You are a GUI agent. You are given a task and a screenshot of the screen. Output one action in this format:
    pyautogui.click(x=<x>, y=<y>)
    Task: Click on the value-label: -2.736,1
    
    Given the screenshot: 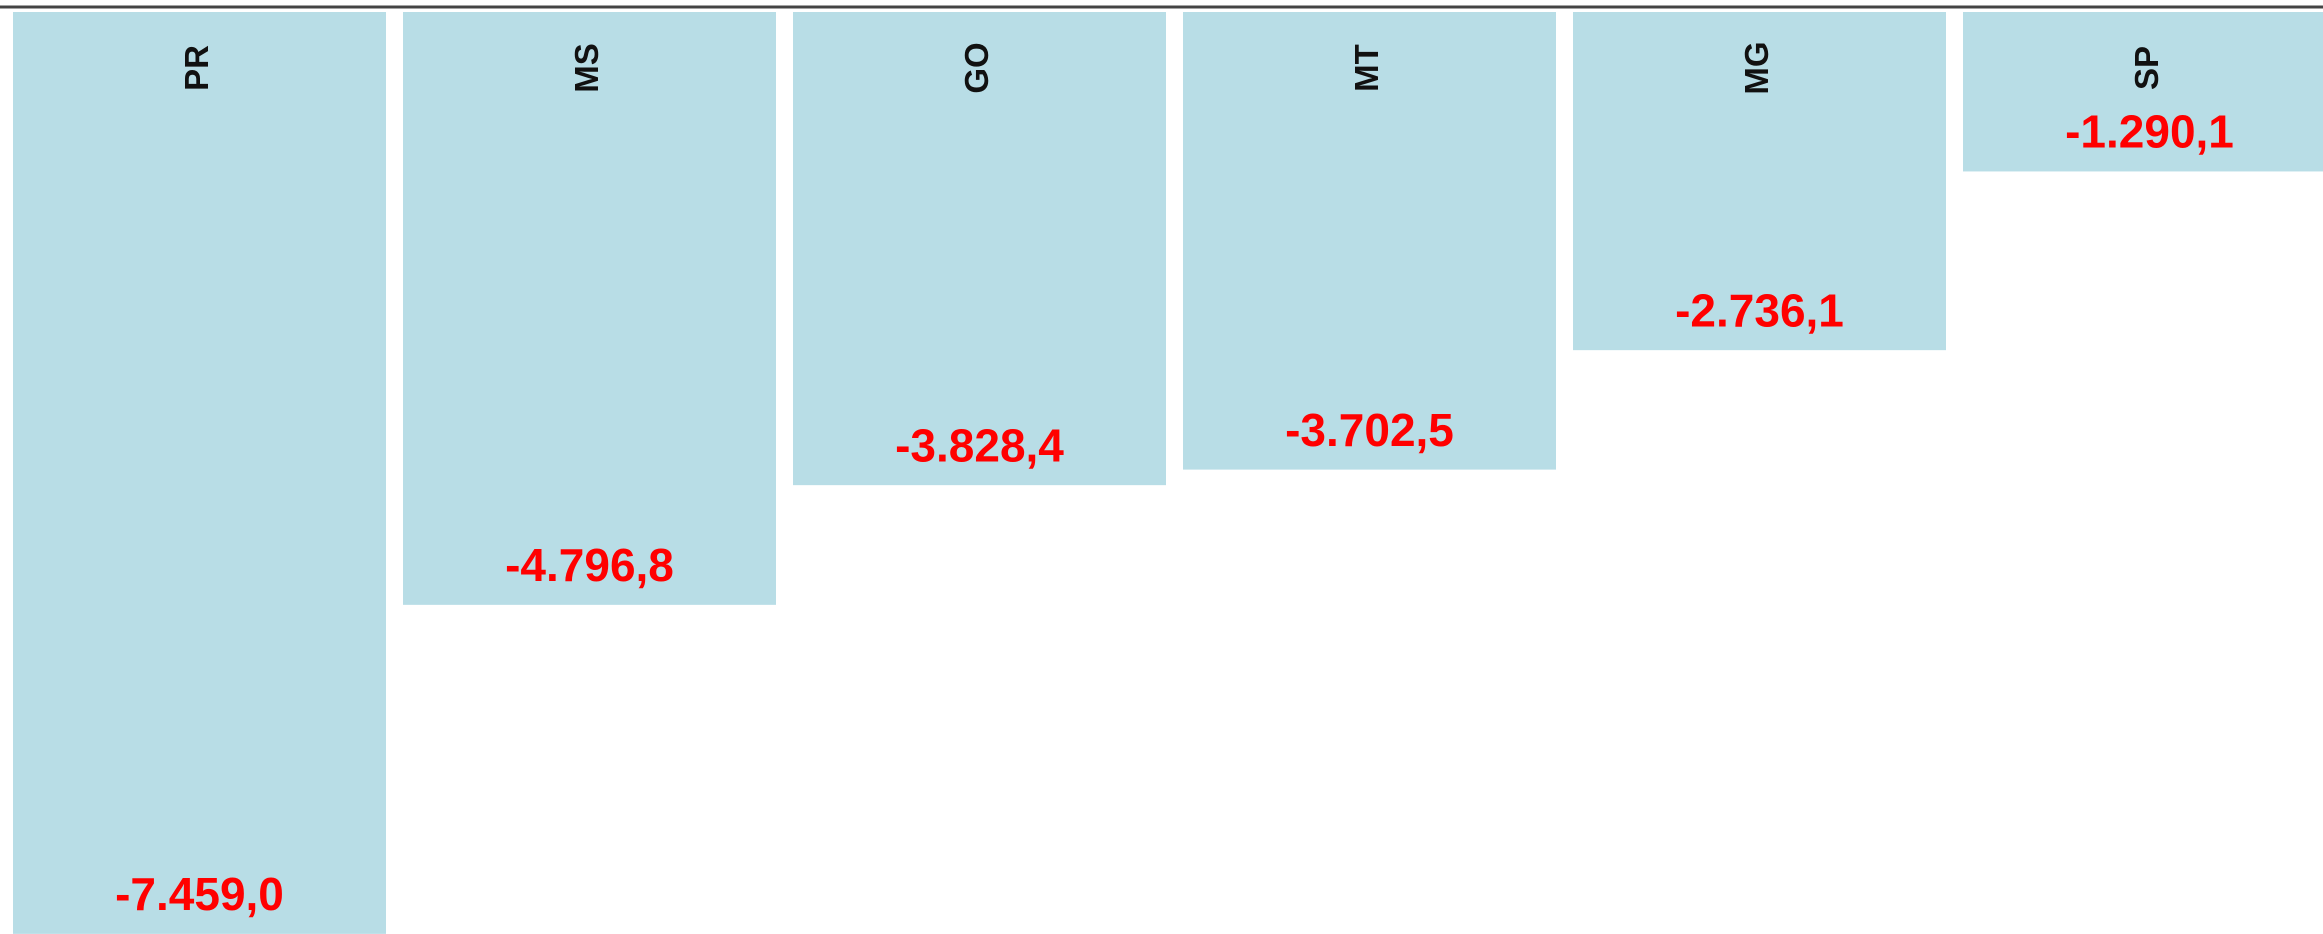 What is the action you would take?
    pyautogui.click(x=1759, y=310)
    